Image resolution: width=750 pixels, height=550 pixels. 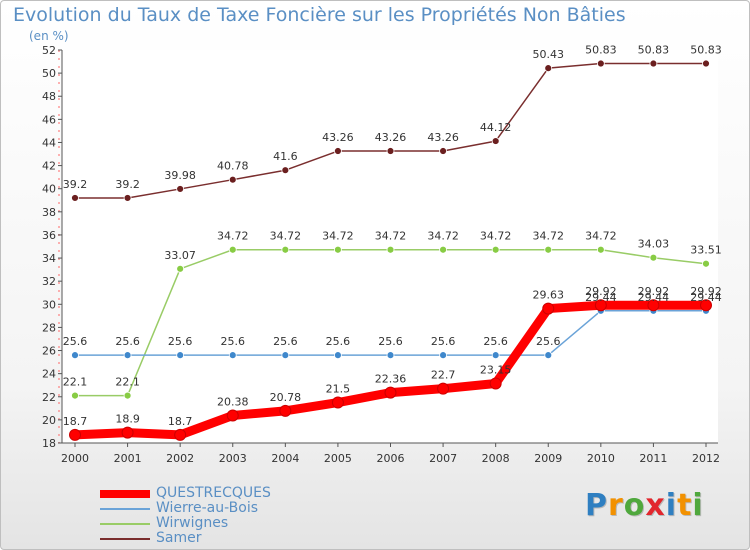 I want to click on logo-letter: P, so click(x=596, y=505).